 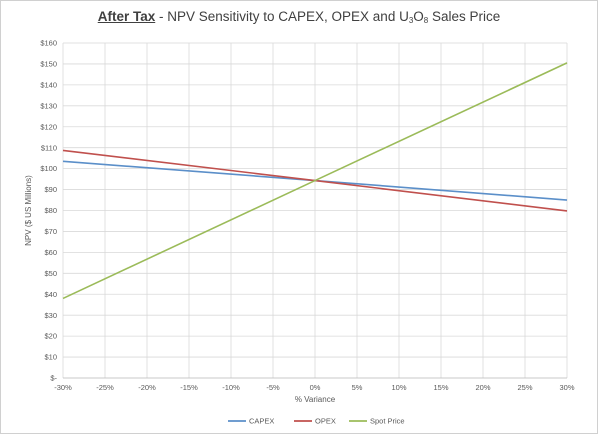 I want to click on legend-label: Spot Price, so click(x=387, y=421).